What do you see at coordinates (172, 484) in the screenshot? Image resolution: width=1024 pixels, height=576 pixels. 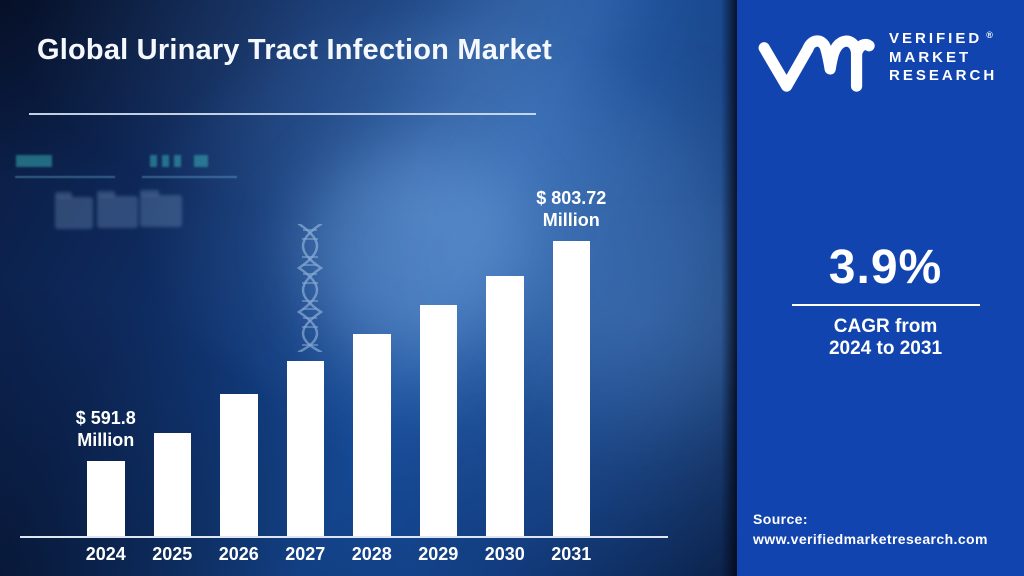 I see `bar-2025` at bounding box center [172, 484].